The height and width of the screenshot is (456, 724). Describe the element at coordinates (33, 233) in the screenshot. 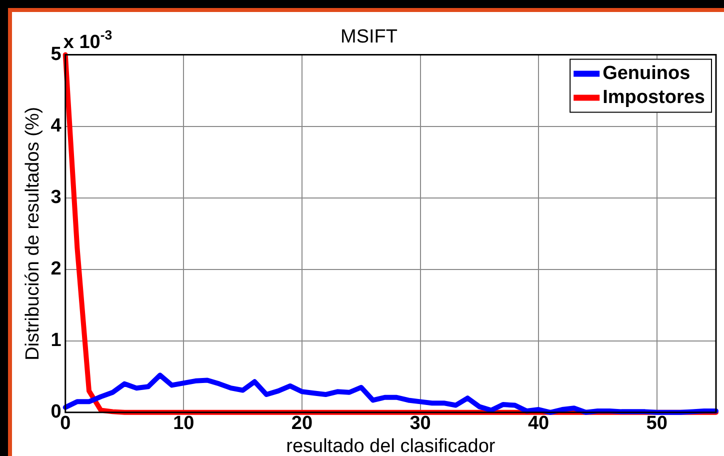

I see `y-axis-title: Distribución de resultados (%)` at that location.